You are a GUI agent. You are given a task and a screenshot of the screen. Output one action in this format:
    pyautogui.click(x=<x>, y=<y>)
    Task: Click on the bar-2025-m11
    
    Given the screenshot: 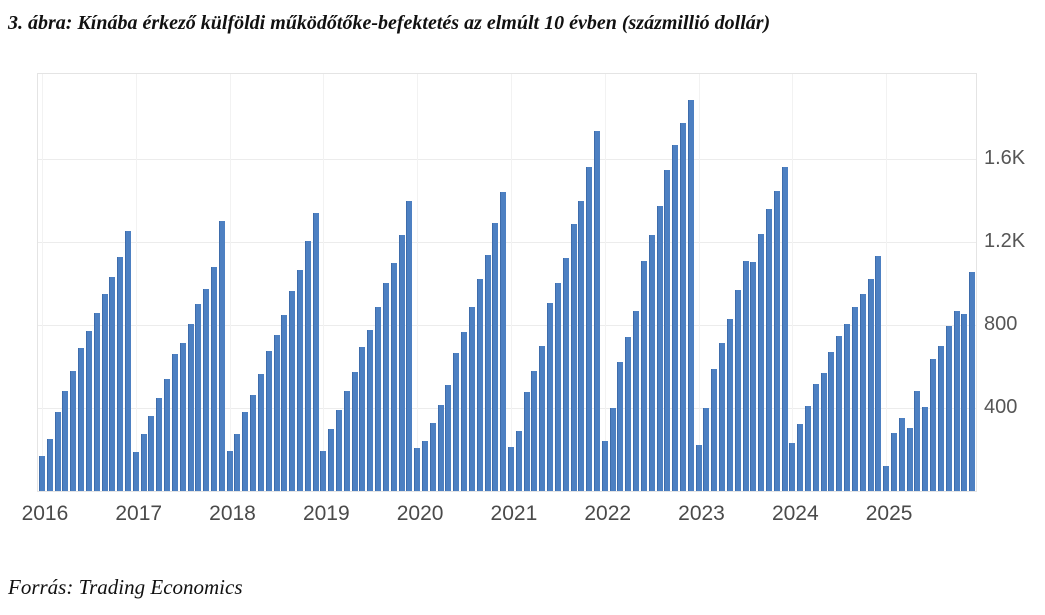 What is the action you would take?
    pyautogui.click(x=964, y=402)
    